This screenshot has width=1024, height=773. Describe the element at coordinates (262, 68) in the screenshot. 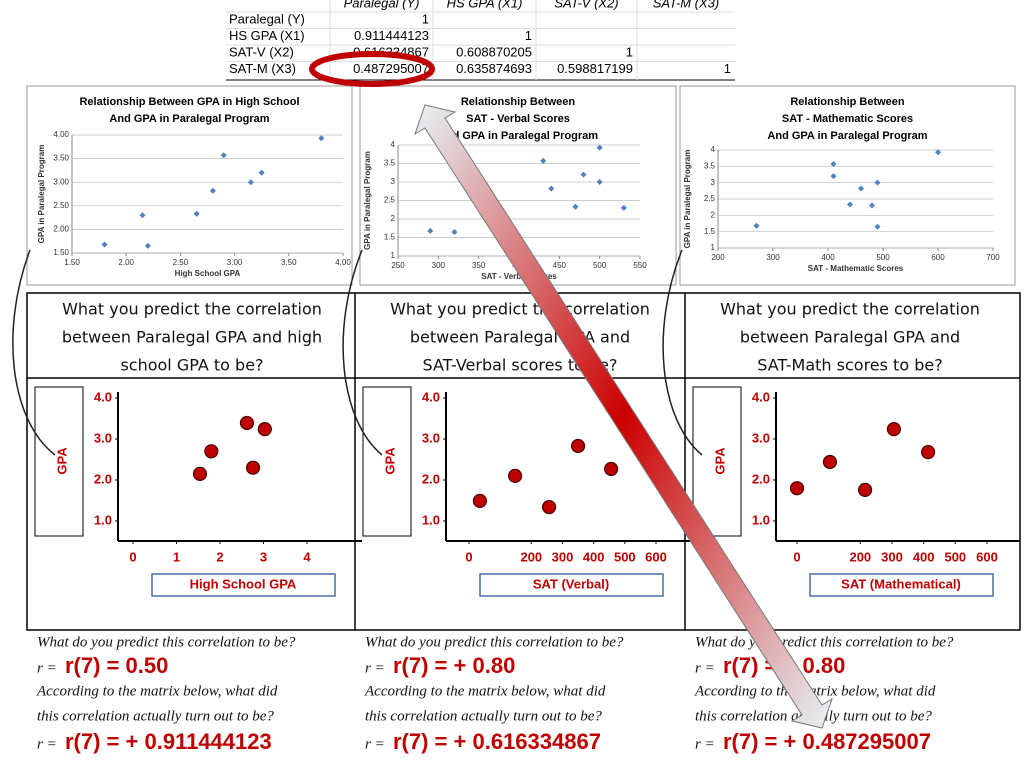

I see `row-label: SAT-M (X3)` at that location.